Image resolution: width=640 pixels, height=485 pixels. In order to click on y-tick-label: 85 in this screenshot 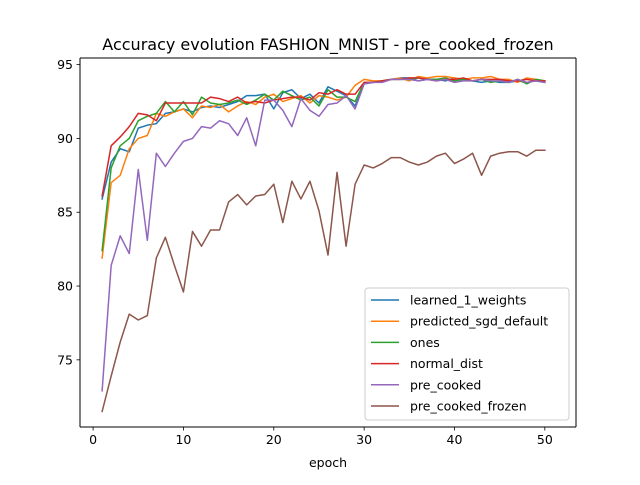, I will do `click(65, 212)`.